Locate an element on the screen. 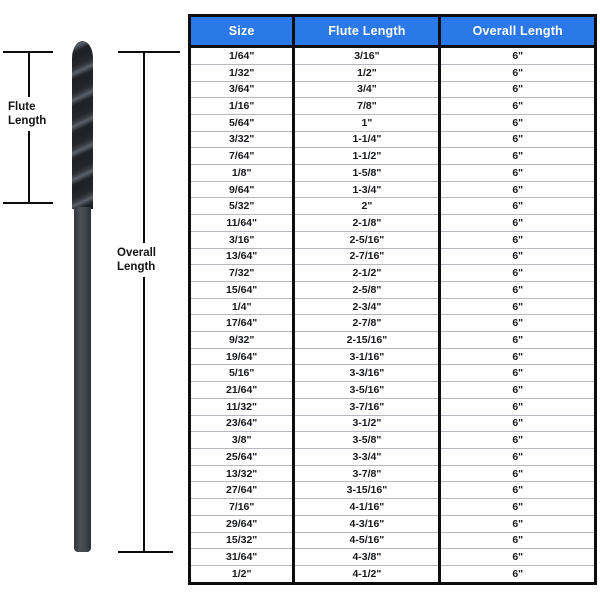 The width and height of the screenshot is (600, 600). table-row: 15/32" 4-5/16" 6" is located at coordinates (392, 540).